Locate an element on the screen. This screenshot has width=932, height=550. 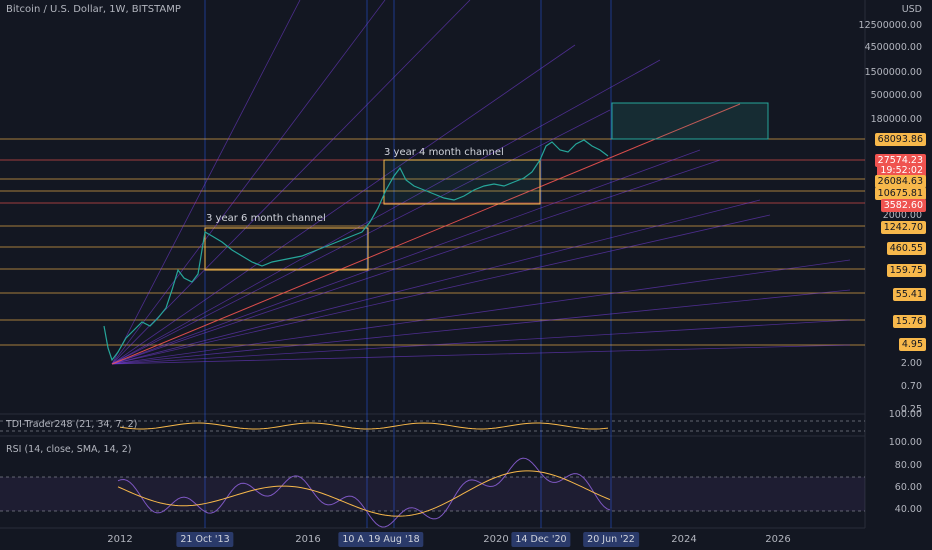
channel-1-annotation: 3 year 6 month channel is located at coordinates (266, 218).